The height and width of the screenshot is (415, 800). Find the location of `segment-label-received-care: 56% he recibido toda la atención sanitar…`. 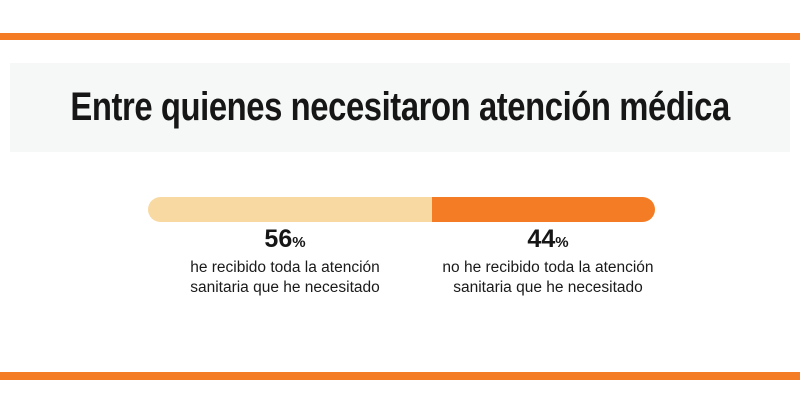

segment-label-received-care: 56% he recibido toda la atención sanitar… is located at coordinates (285, 262).